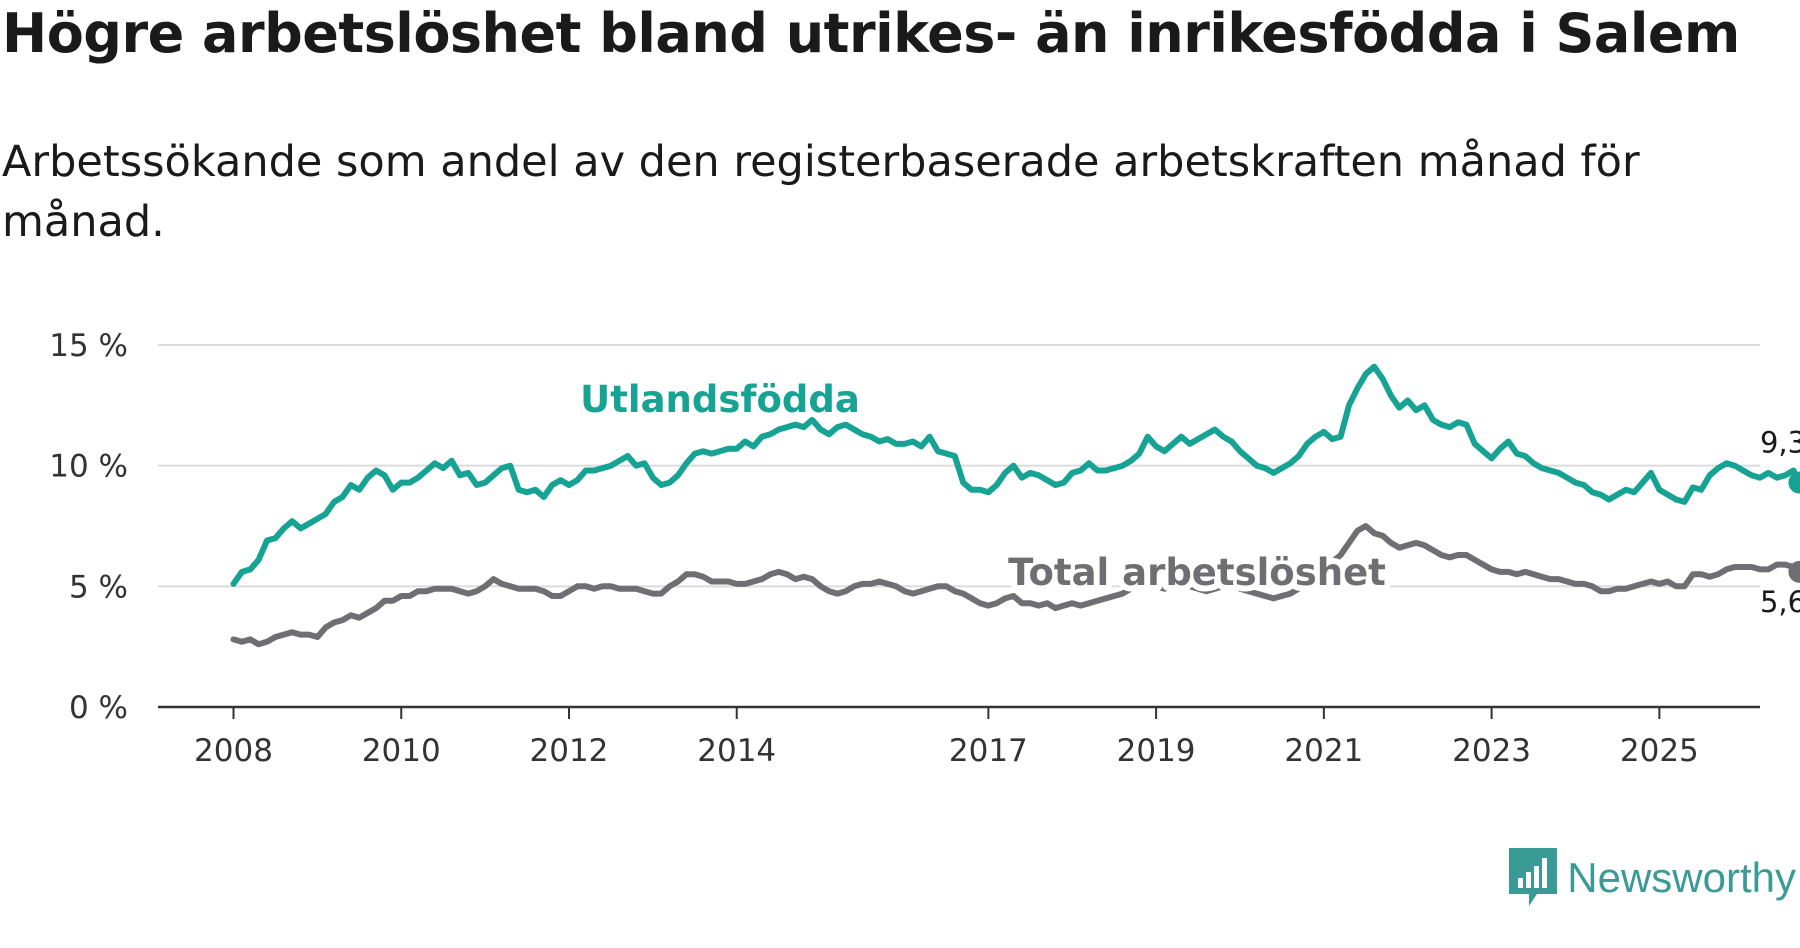 The width and height of the screenshot is (1800, 948). I want to click on series-line-total, so click(1015, 585).